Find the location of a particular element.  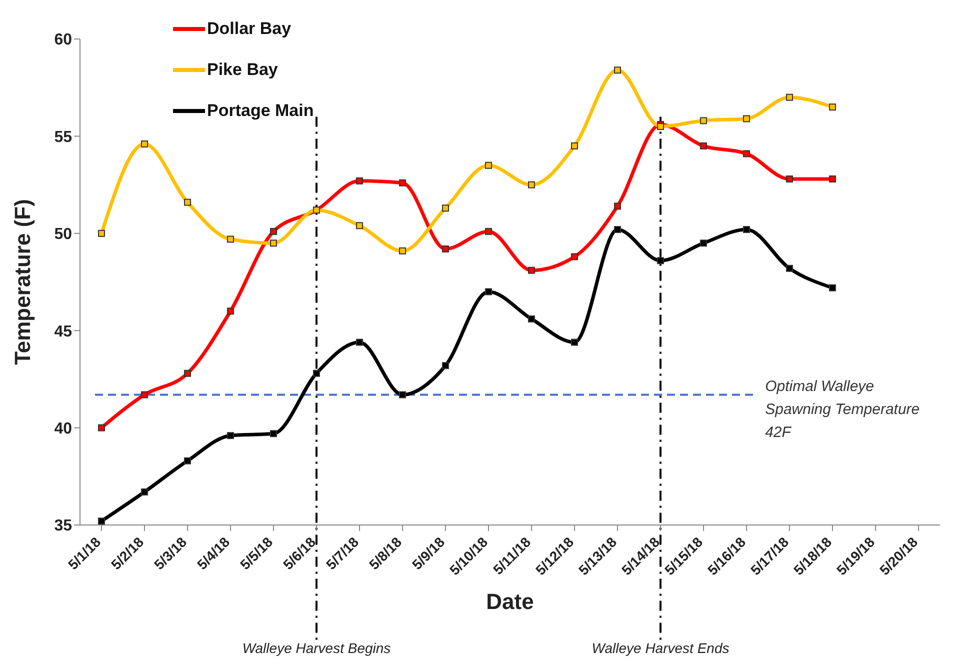

y-tick-label: 35 is located at coordinates (63, 526).